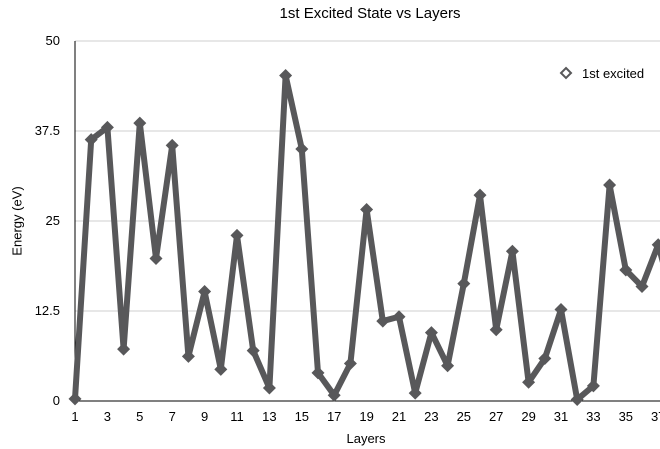  What do you see at coordinates (139, 416) in the screenshot?
I see `x-tick-label: 5` at bounding box center [139, 416].